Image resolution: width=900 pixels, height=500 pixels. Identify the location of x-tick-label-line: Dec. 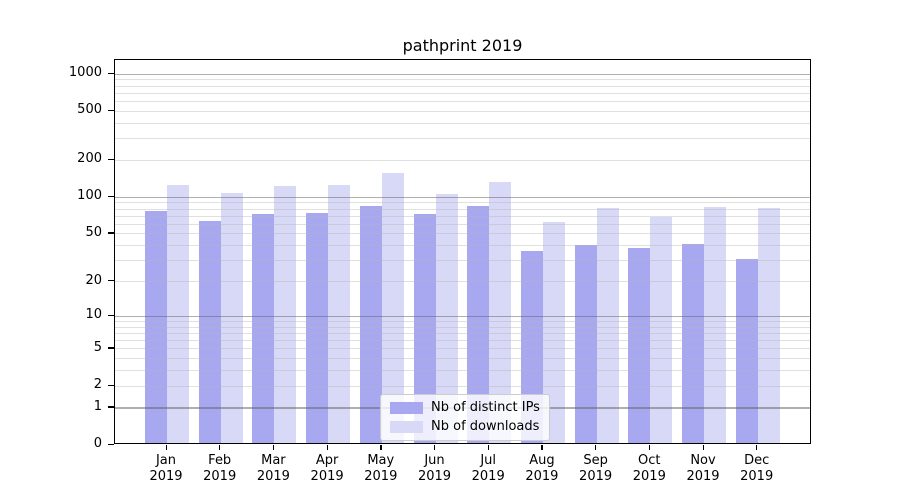
(757, 460).